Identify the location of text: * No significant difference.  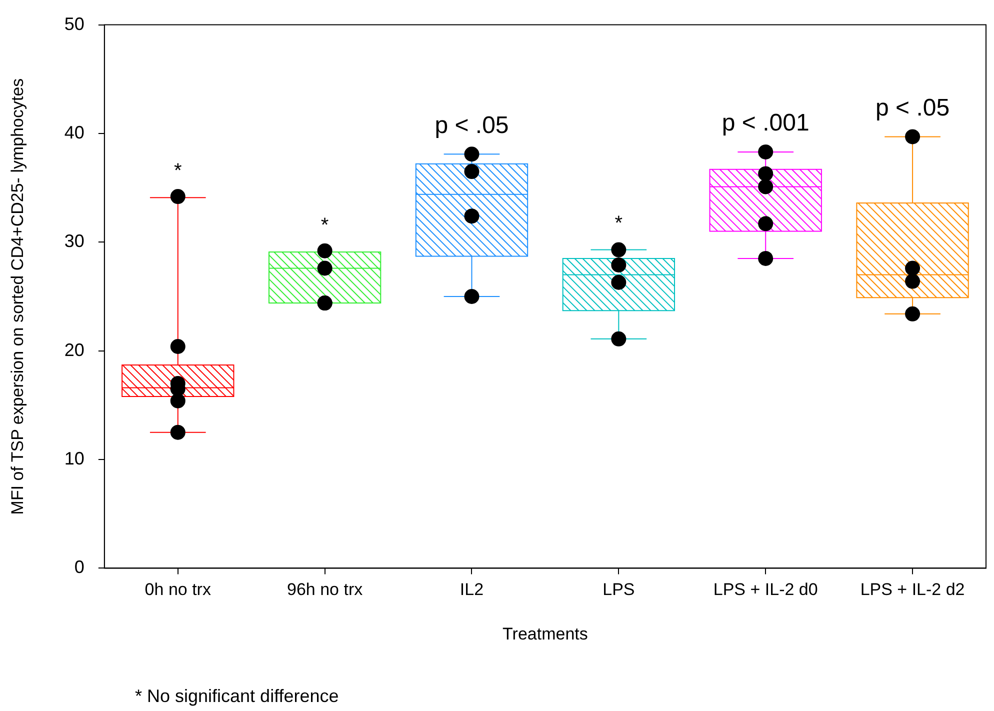
(237, 696).